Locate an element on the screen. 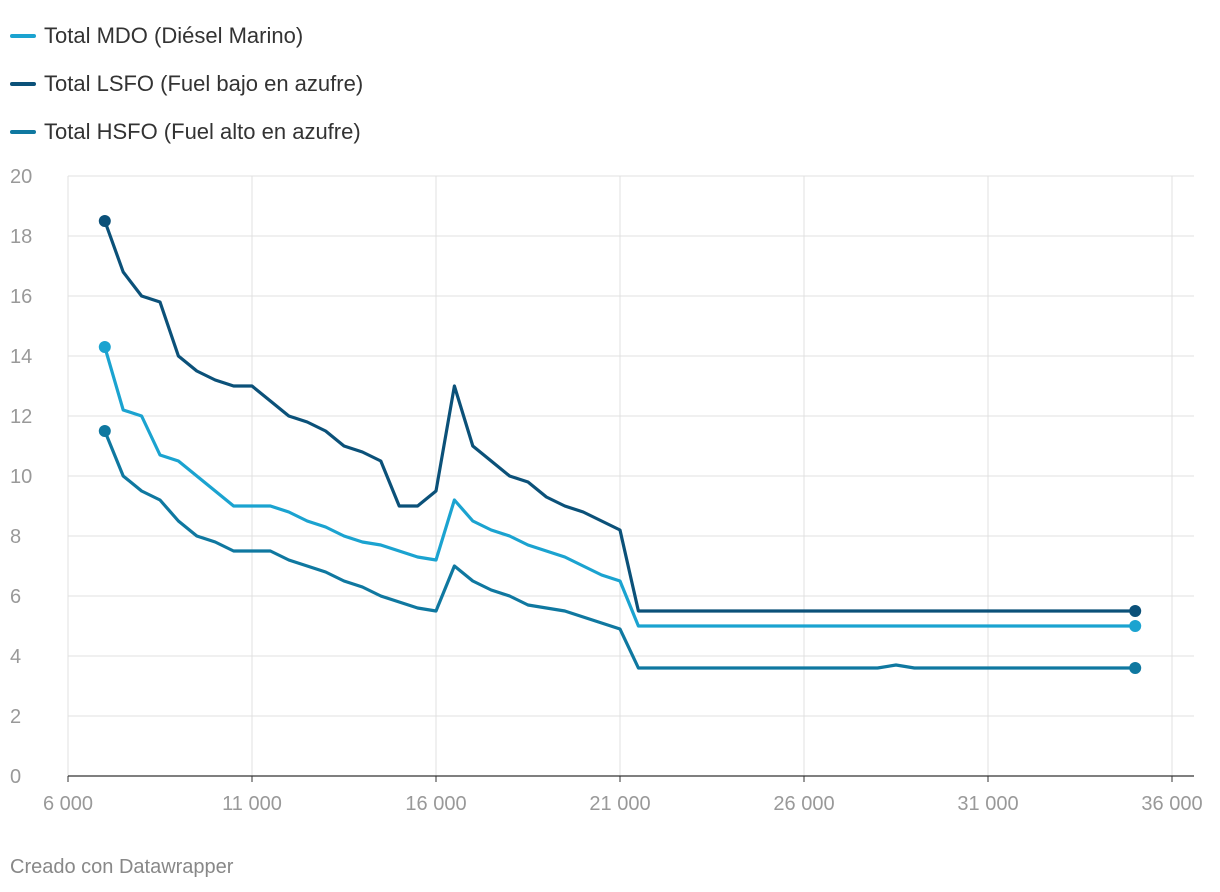 This screenshot has height=892, width=1220. legend-item-mdo: Total MDO (Diésel Marino) is located at coordinates (186, 36).